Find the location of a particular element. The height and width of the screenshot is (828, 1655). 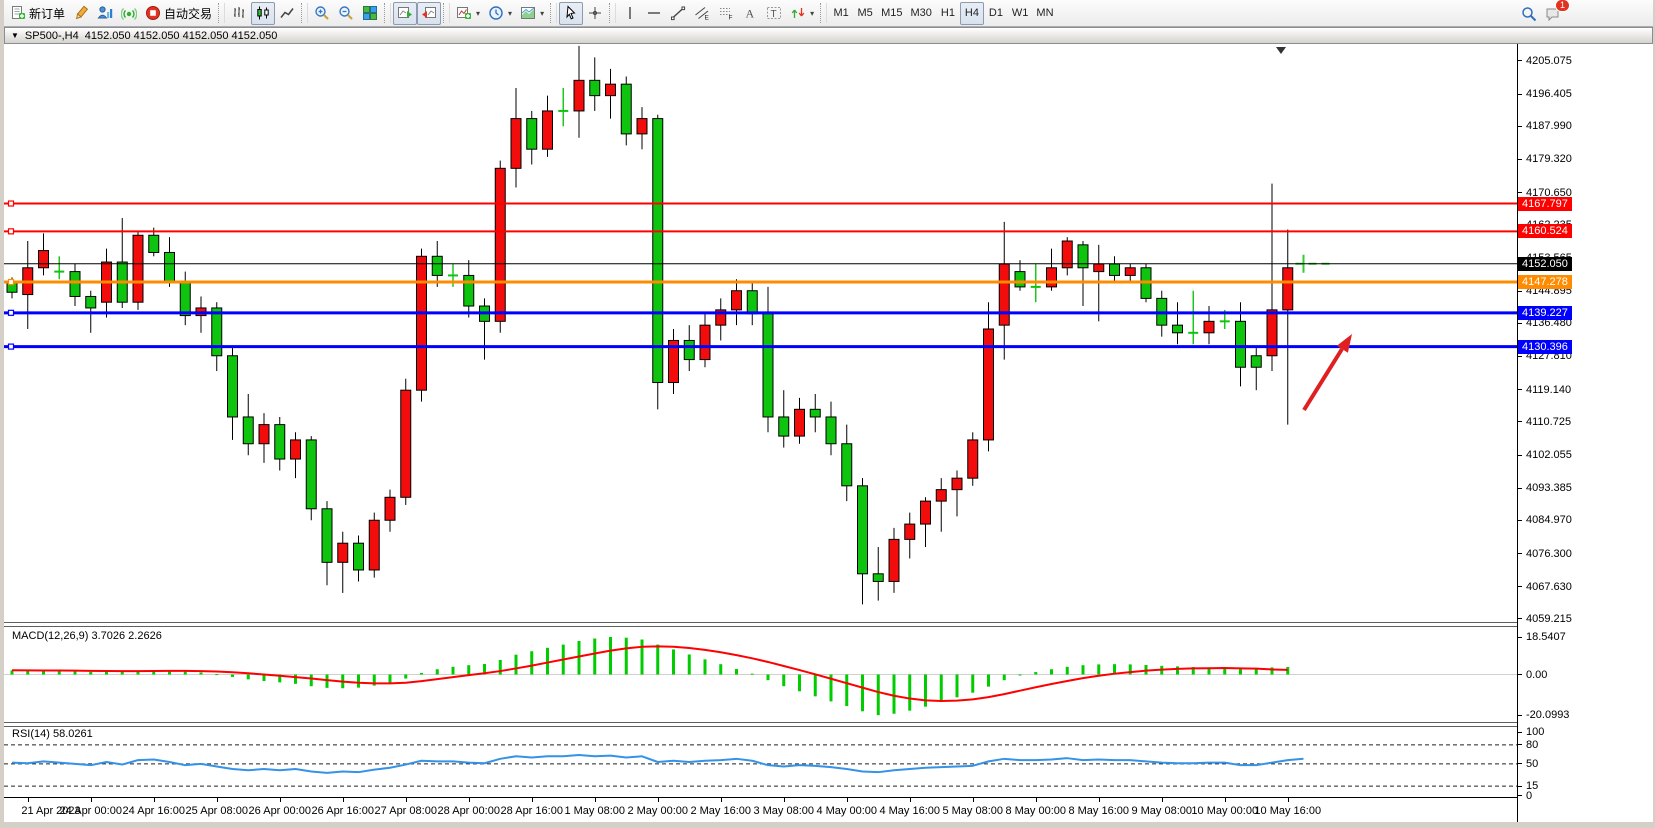

zoom-out-button is located at coordinates (346, 13).